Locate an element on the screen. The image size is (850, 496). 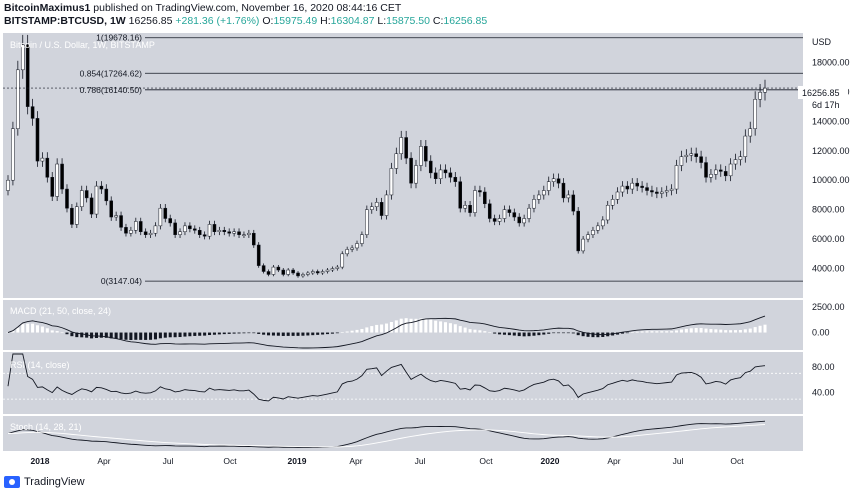
stoch-k-line is located at coordinates (386, 434).